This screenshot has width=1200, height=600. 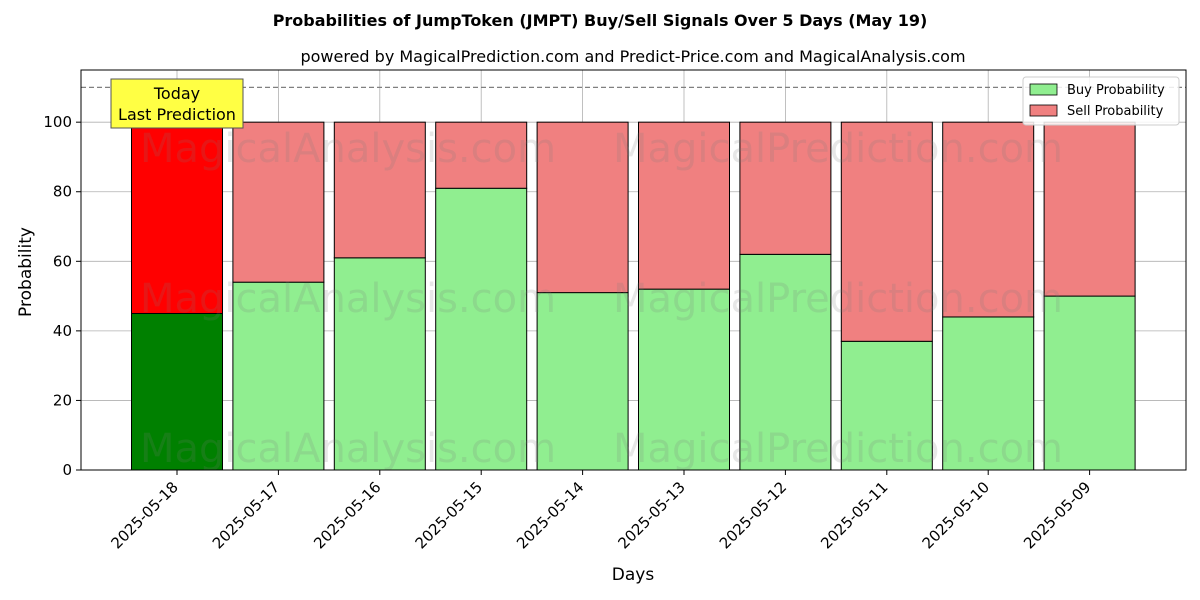 What do you see at coordinates (246, 515) in the screenshot?
I see `x-tick-label: 2025-05-17` at bounding box center [246, 515].